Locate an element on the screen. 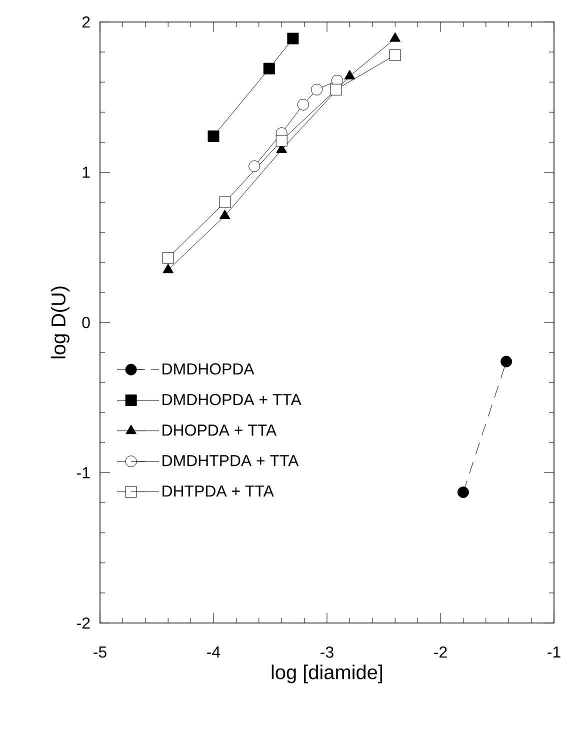  x-tick-label: -1 is located at coordinates (554, 652).